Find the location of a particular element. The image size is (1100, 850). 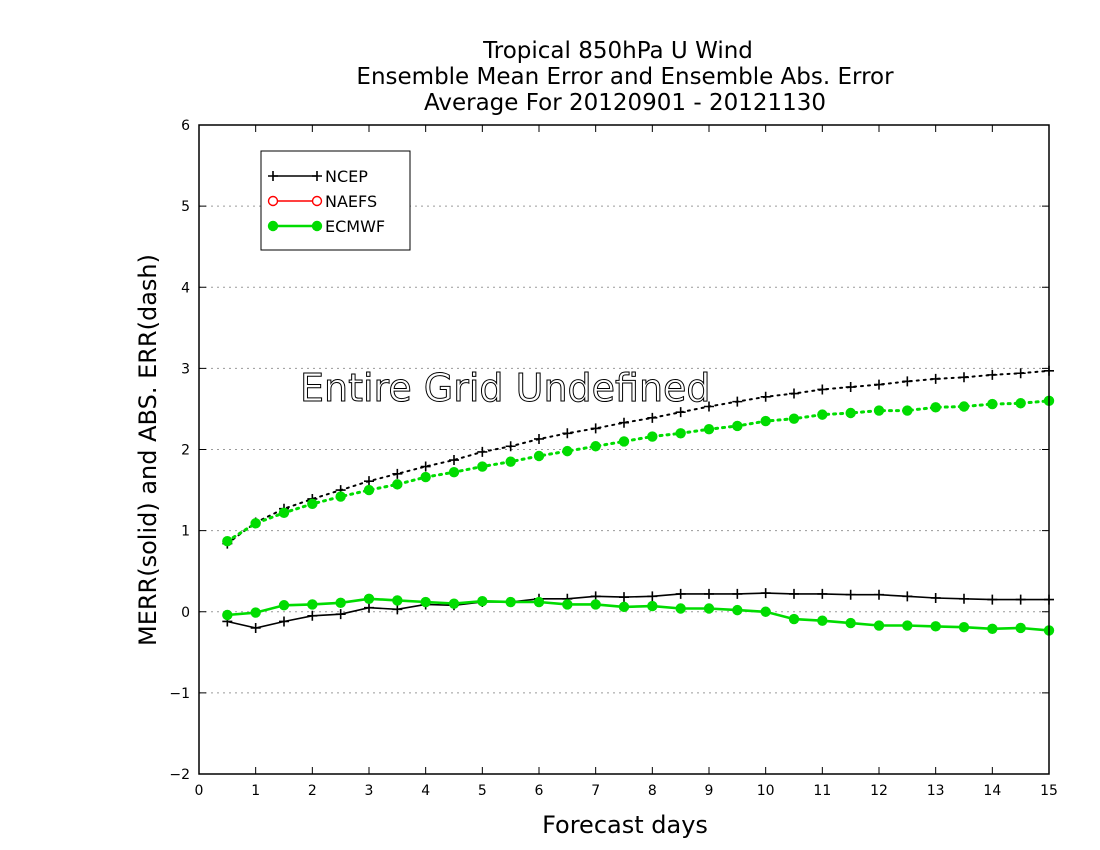

y-axis-title: MERR(solid) and ABS. ERR(dash) is located at coordinates (148, 450).